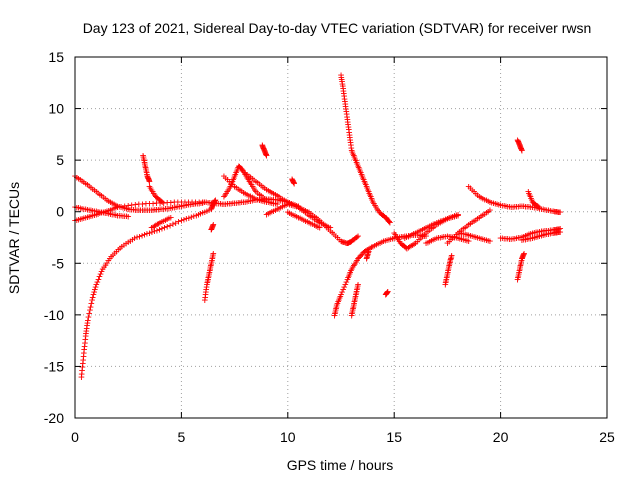  I want to click on series-arc-21: +++++++++++++++++++, so click(354, 300).